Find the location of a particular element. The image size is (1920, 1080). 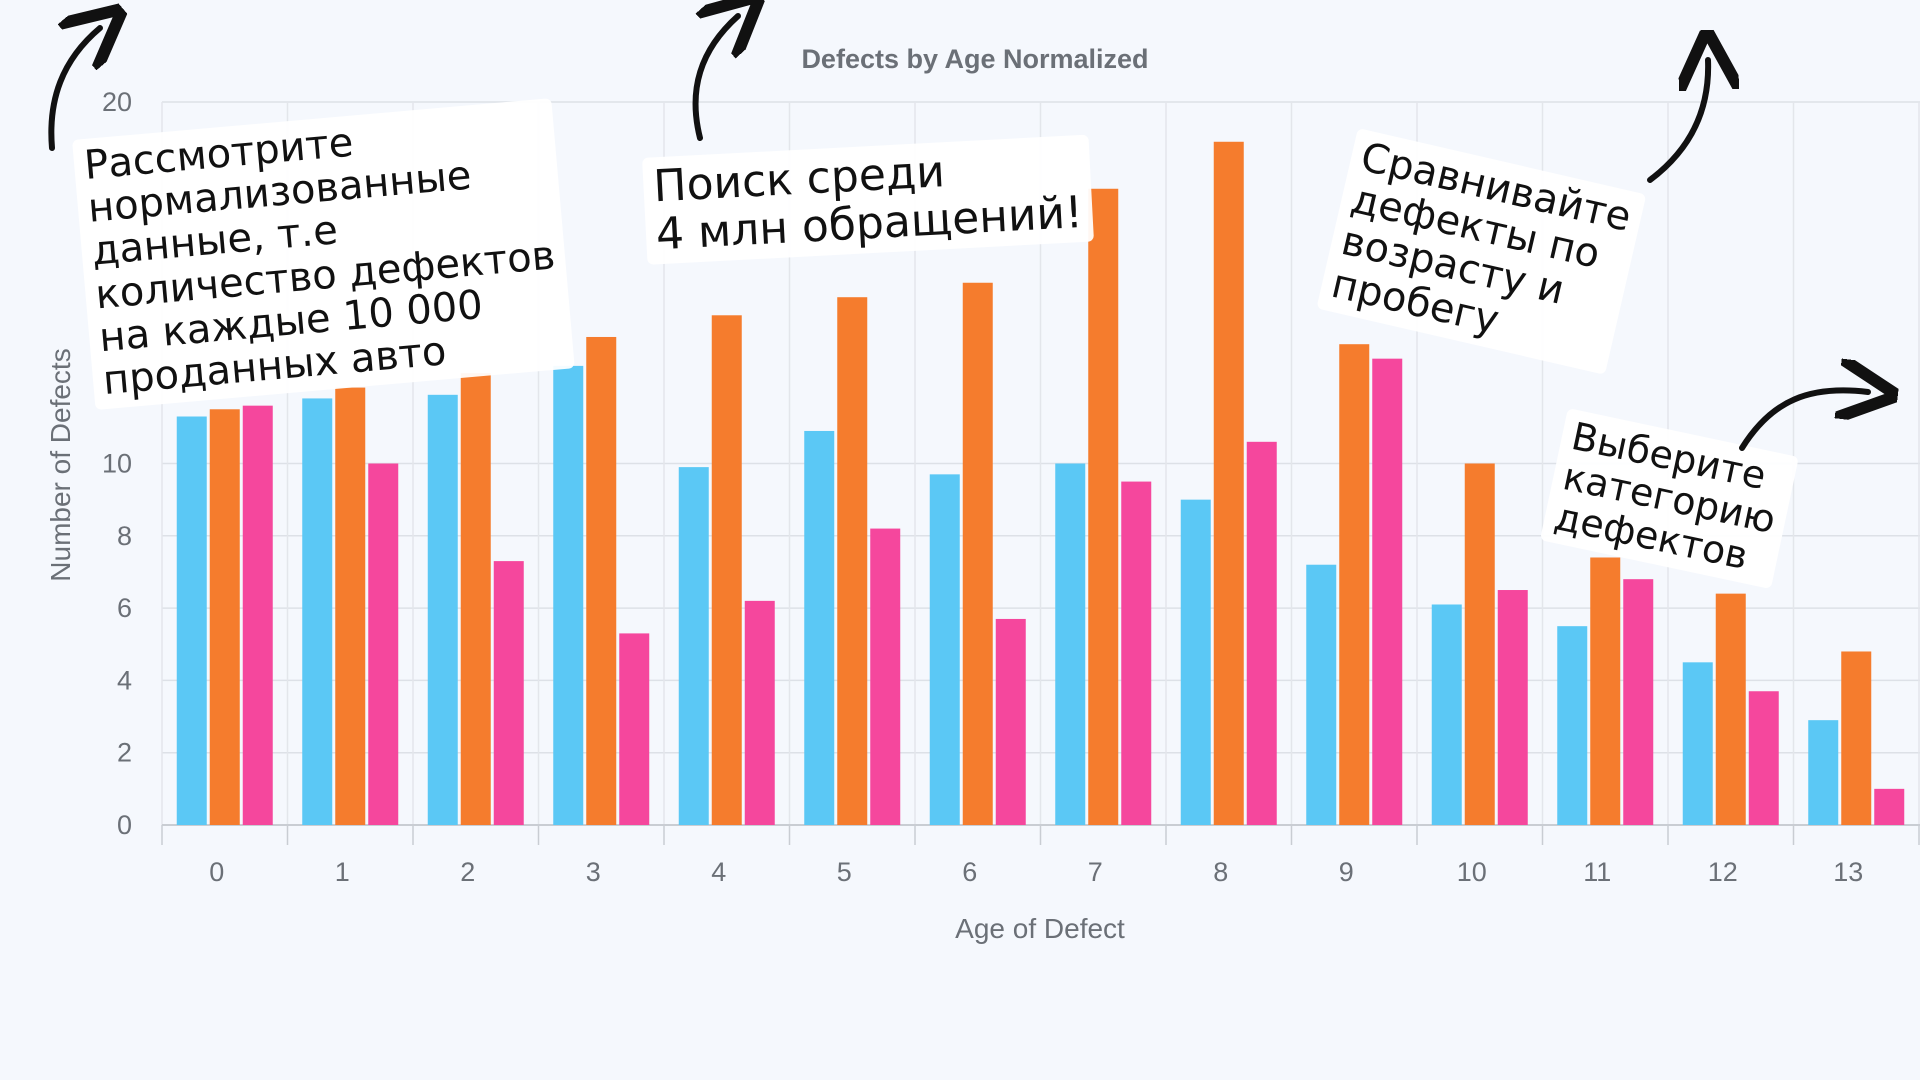

y-tick-label: 2 is located at coordinates (124, 753).